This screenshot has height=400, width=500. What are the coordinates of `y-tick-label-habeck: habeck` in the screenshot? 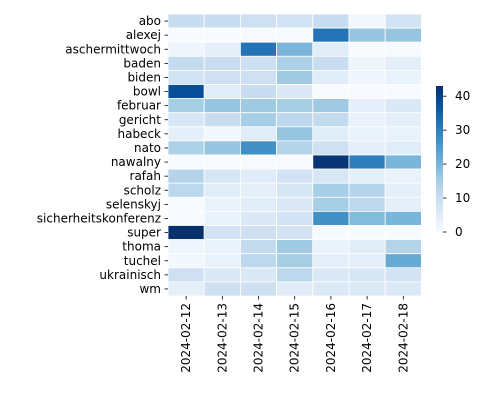 It's located at (139, 134).